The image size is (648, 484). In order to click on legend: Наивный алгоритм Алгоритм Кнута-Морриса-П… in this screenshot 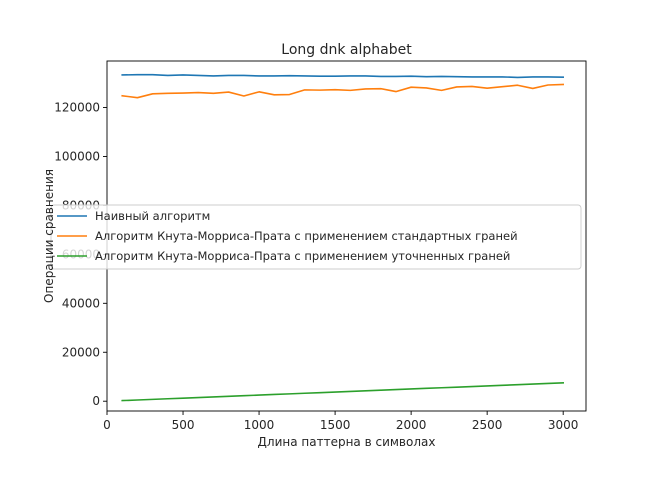, I will do `click(316, 237)`.